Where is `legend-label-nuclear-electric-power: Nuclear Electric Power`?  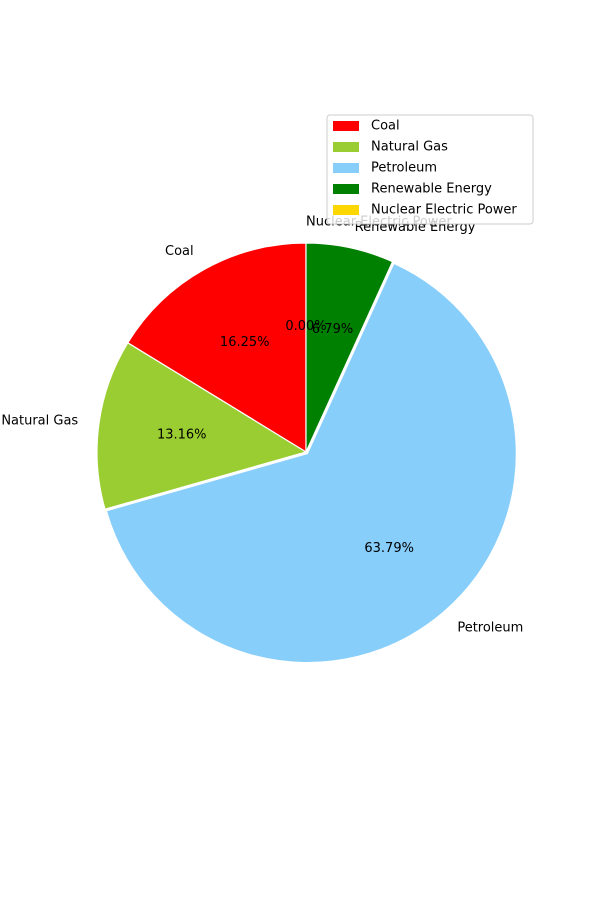 legend-label-nuclear-electric-power: Nuclear Electric Power is located at coordinates (444, 210).